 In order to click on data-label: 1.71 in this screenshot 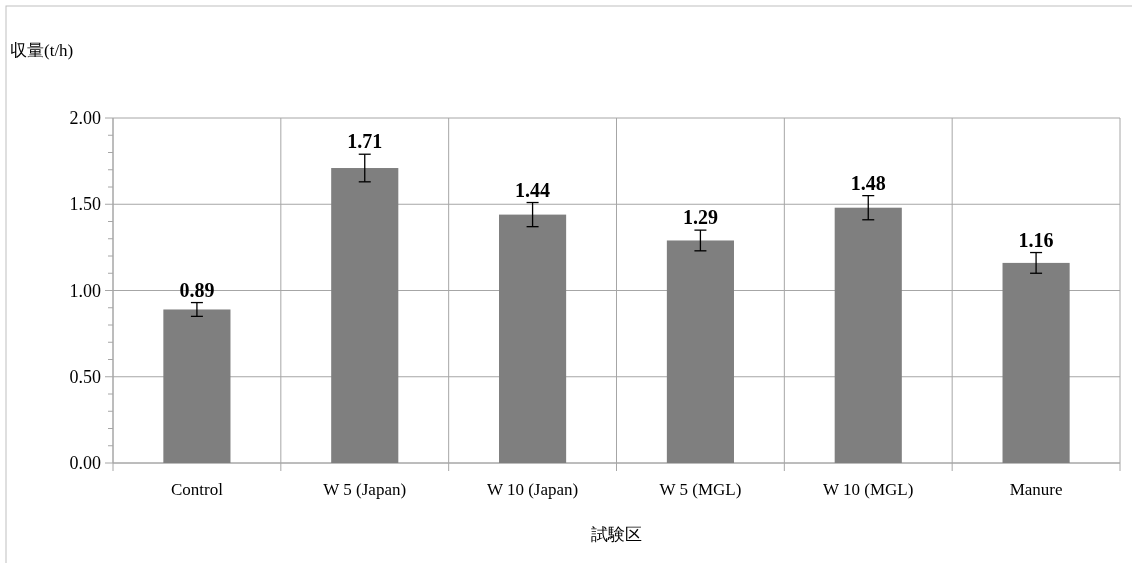, I will do `click(365, 141)`.